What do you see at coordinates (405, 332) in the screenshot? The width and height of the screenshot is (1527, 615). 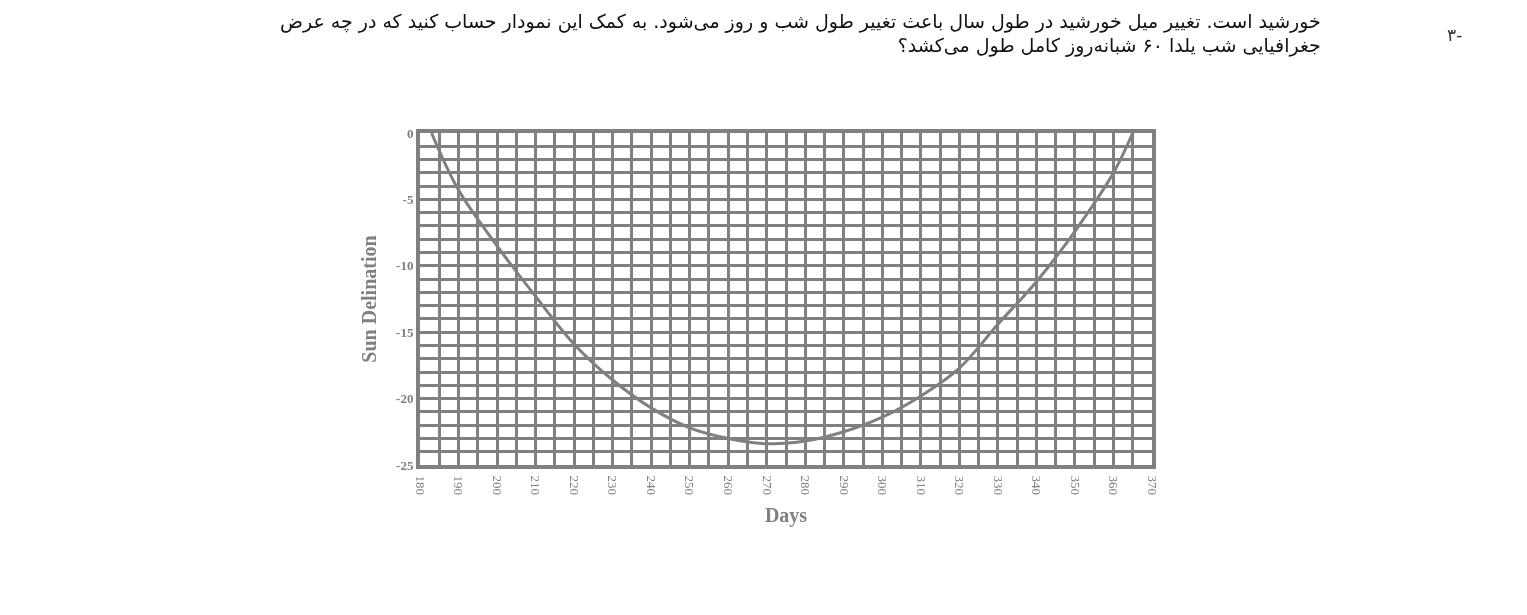 I see `y-tick-label: -15` at bounding box center [405, 332].